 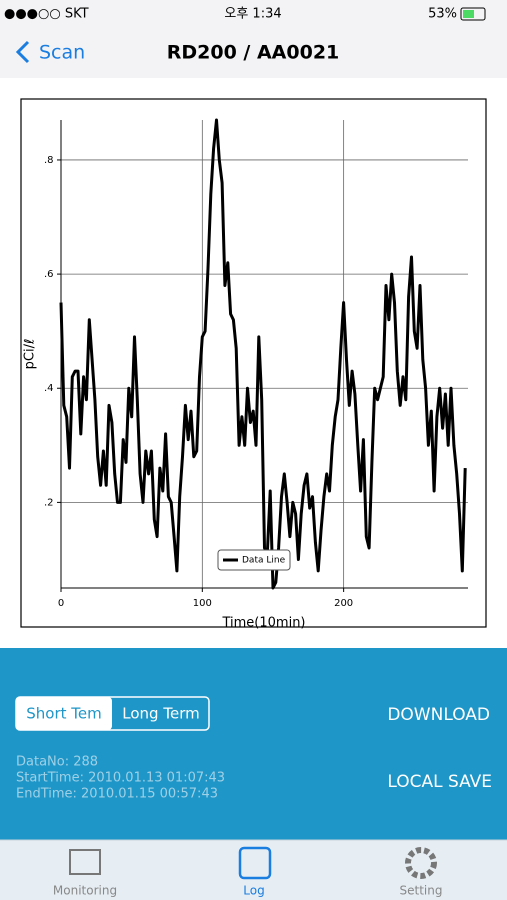 What do you see at coordinates (61, 603) in the screenshot?
I see `x-tick-label: 0` at bounding box center [61, 603].